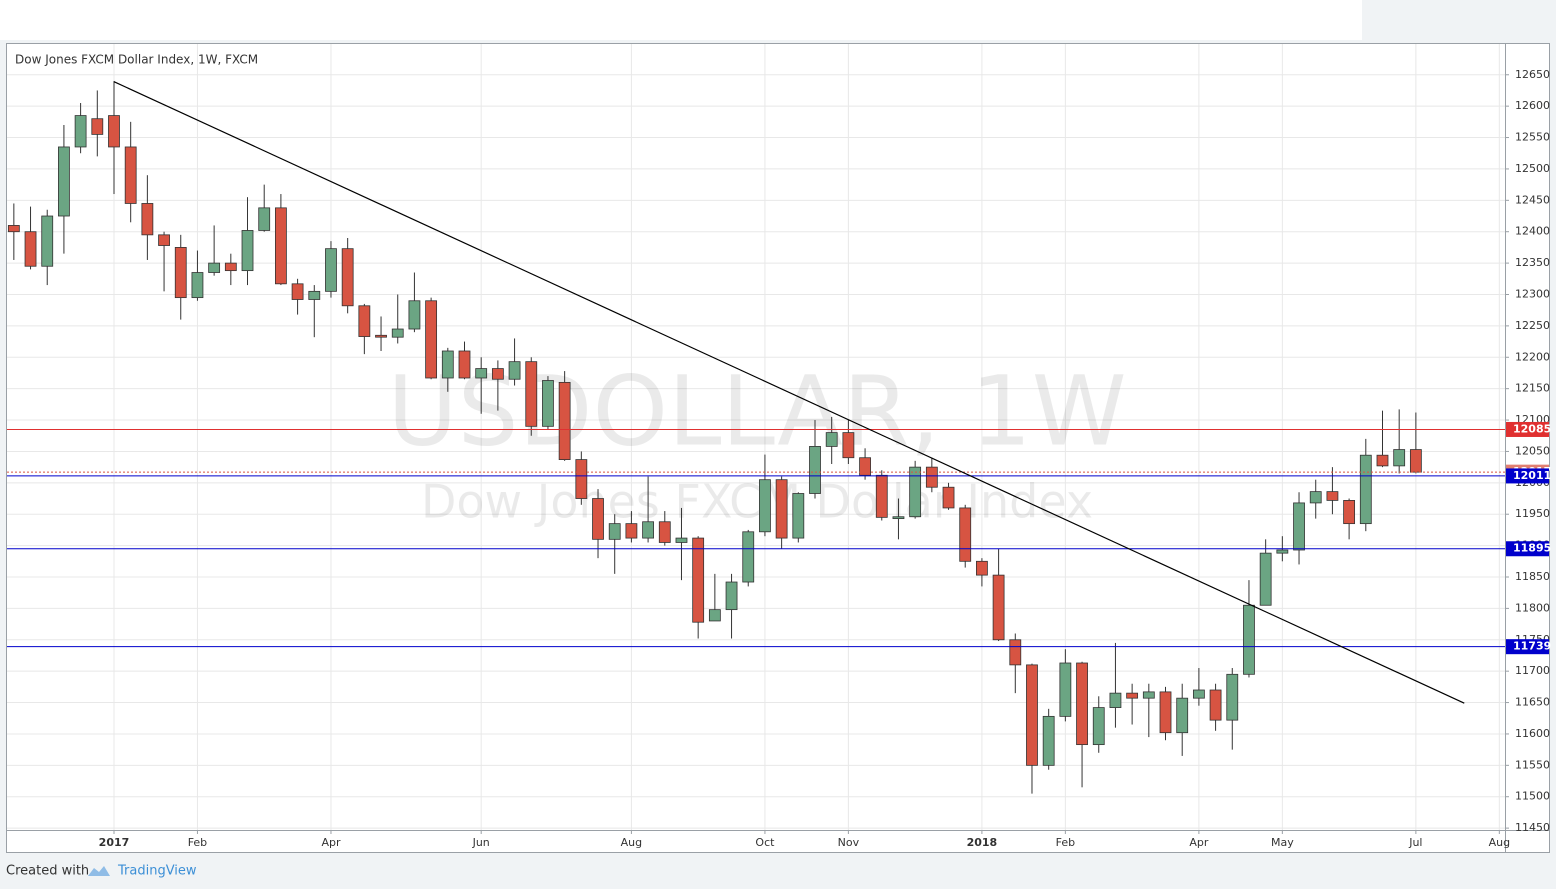 This screenshot has width=1556, height=889. I want to click on y-tick-label: 12300, so click(1532, 293).